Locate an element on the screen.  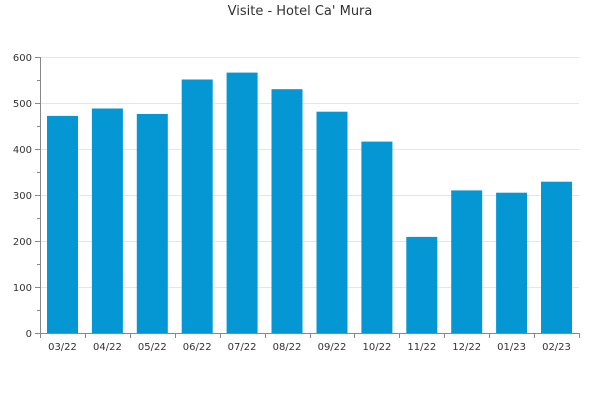
x-tick-label-11-22: 11/22 is located at coordinates (421, 347).